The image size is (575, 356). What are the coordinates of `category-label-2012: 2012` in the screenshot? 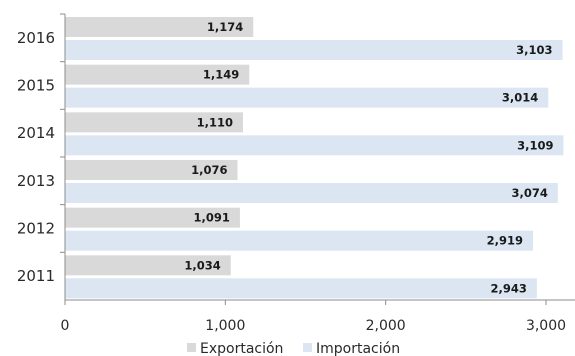 It's located at (36, 229).